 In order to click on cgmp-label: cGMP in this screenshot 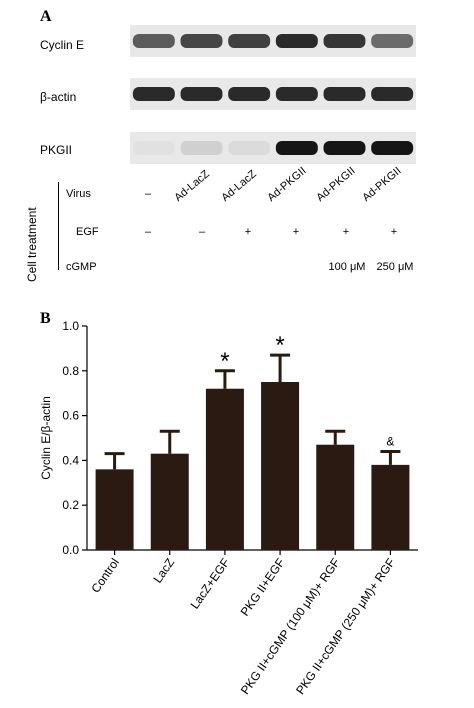, I will do `click(81, 267)`.